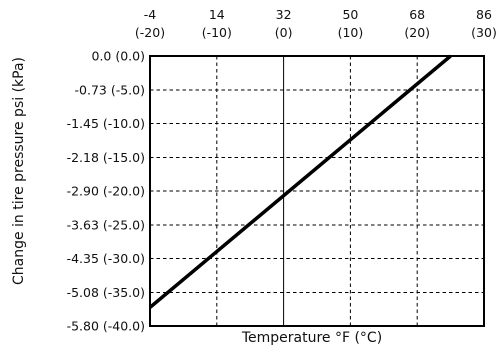  Describe the element at coordinates (106, 326) in the screenshot. I see `y-tick-label: -5.80 (-40.0)` at that location.